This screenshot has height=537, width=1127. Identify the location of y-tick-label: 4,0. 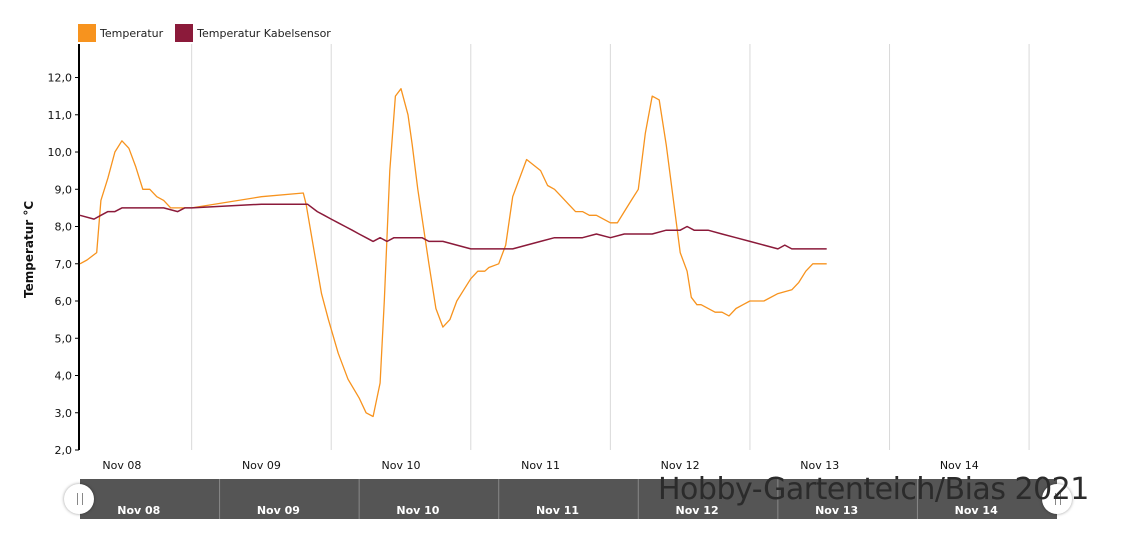
(64, 376).